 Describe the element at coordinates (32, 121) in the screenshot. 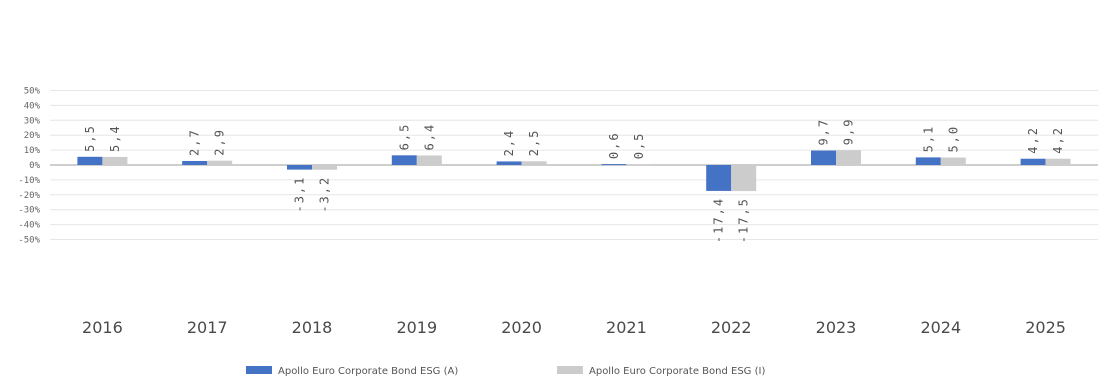

I see `y-tick-label: 30%` at that location.